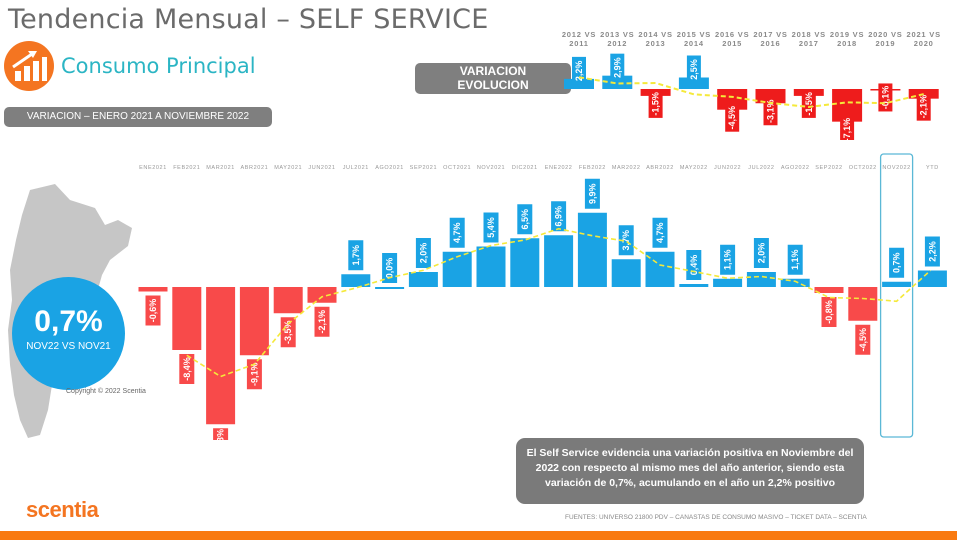 The image size is (957, 540). I want to click on annual-category-label: 2013 VS, so click(617, 34).